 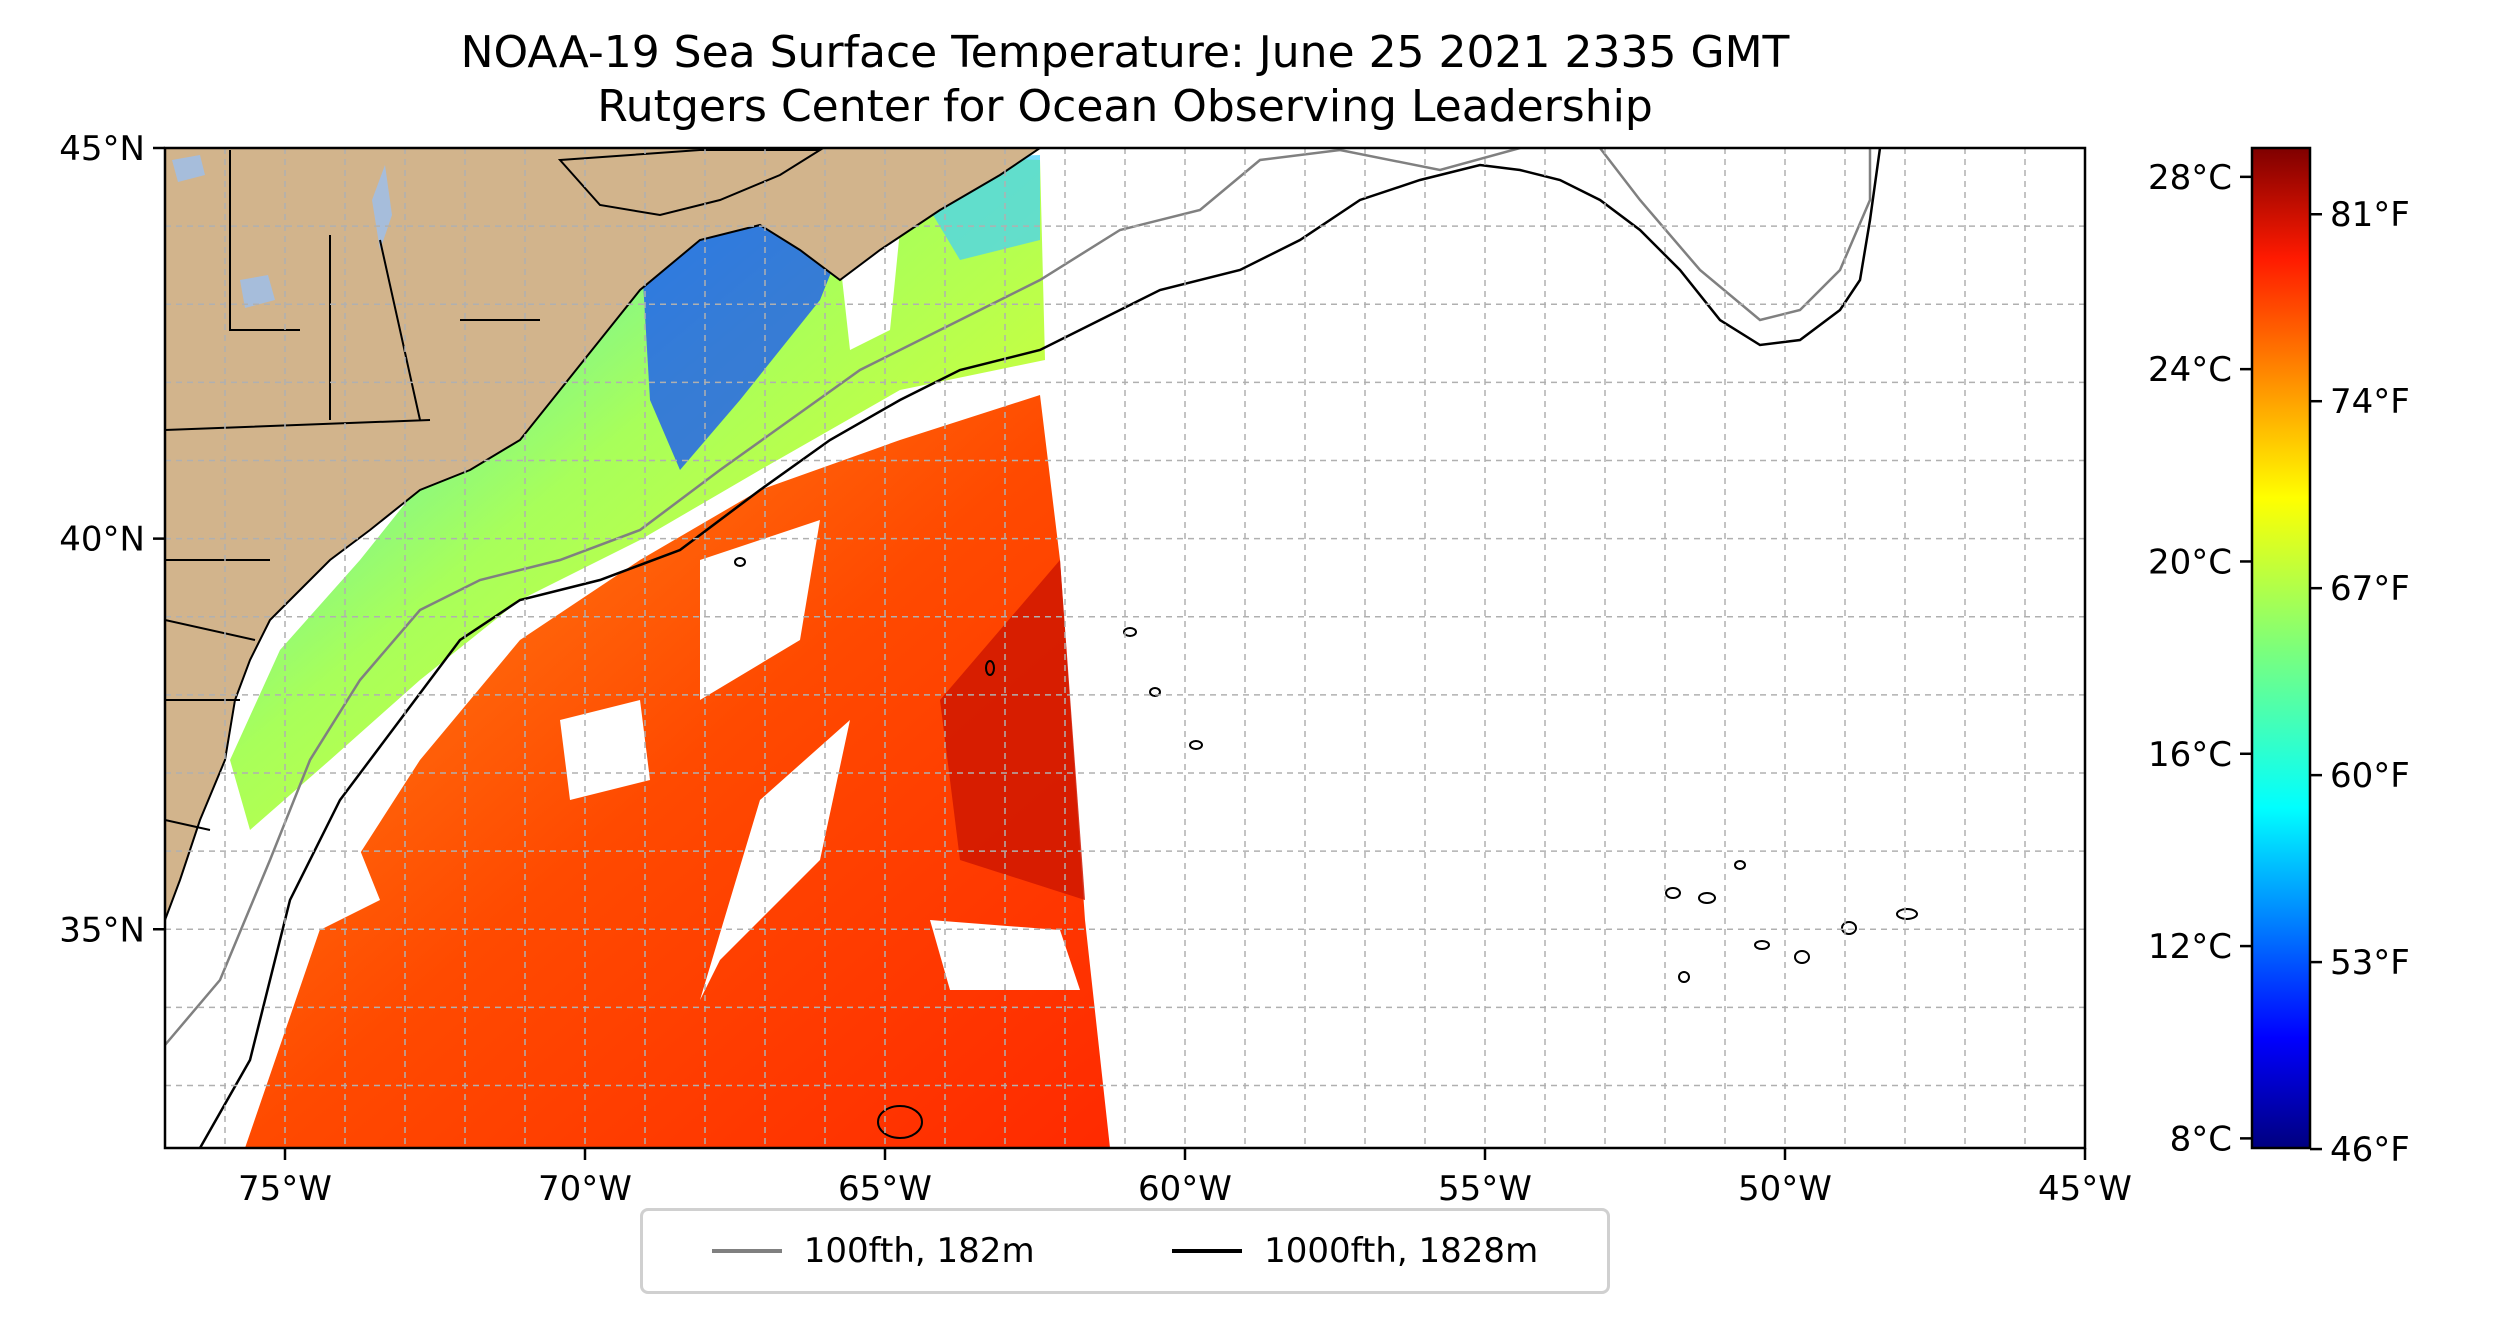 What do you see at coordinates (1485, 1189) in the screenshot?
I see `lon-tick-label: 55°W` at bounding box center [1485, 1189].